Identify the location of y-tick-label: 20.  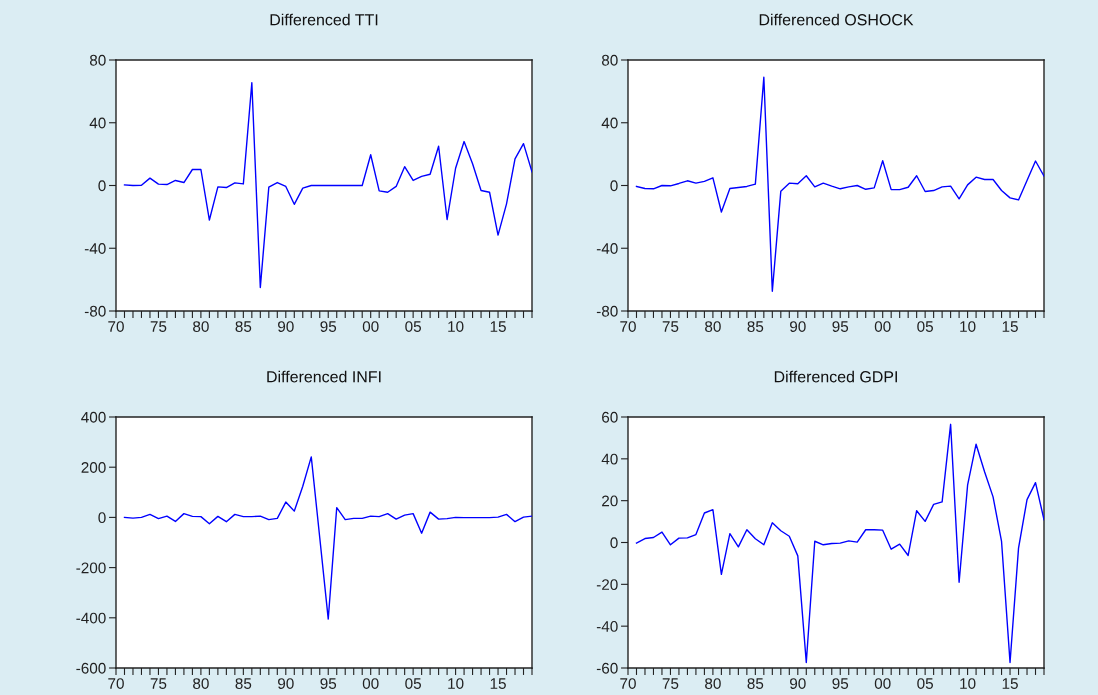
(610, 501).